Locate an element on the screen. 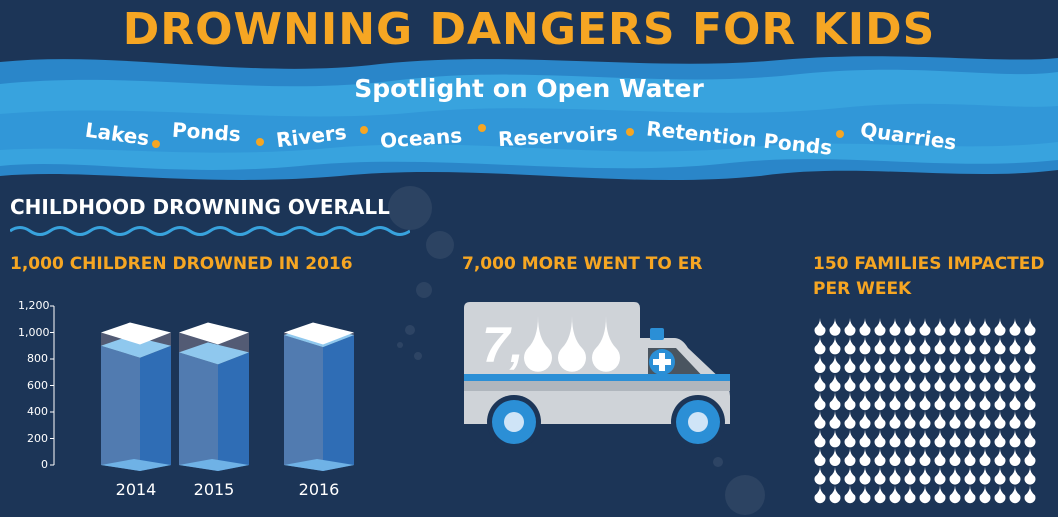  stat-drowned: 1,000 CHILDREN DROWNED IN 2016 is located at coordinates (181, 264).